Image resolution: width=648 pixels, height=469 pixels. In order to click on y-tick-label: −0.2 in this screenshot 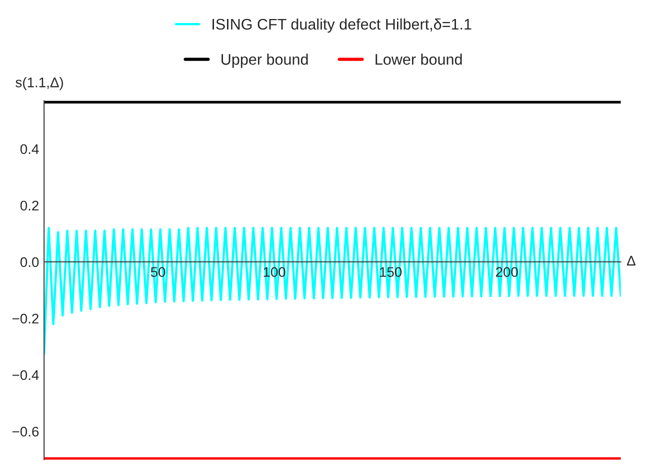, I will do `click(25, 319)`.